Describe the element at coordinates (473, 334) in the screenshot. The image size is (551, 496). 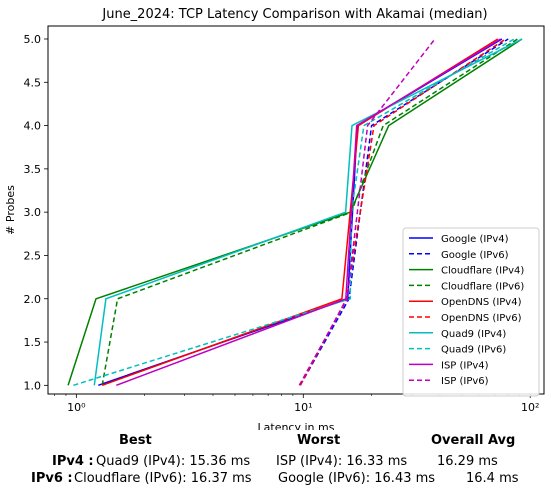
I see `legend-label-quad9-ipv4: Quad9 (IPv4)` at that location.